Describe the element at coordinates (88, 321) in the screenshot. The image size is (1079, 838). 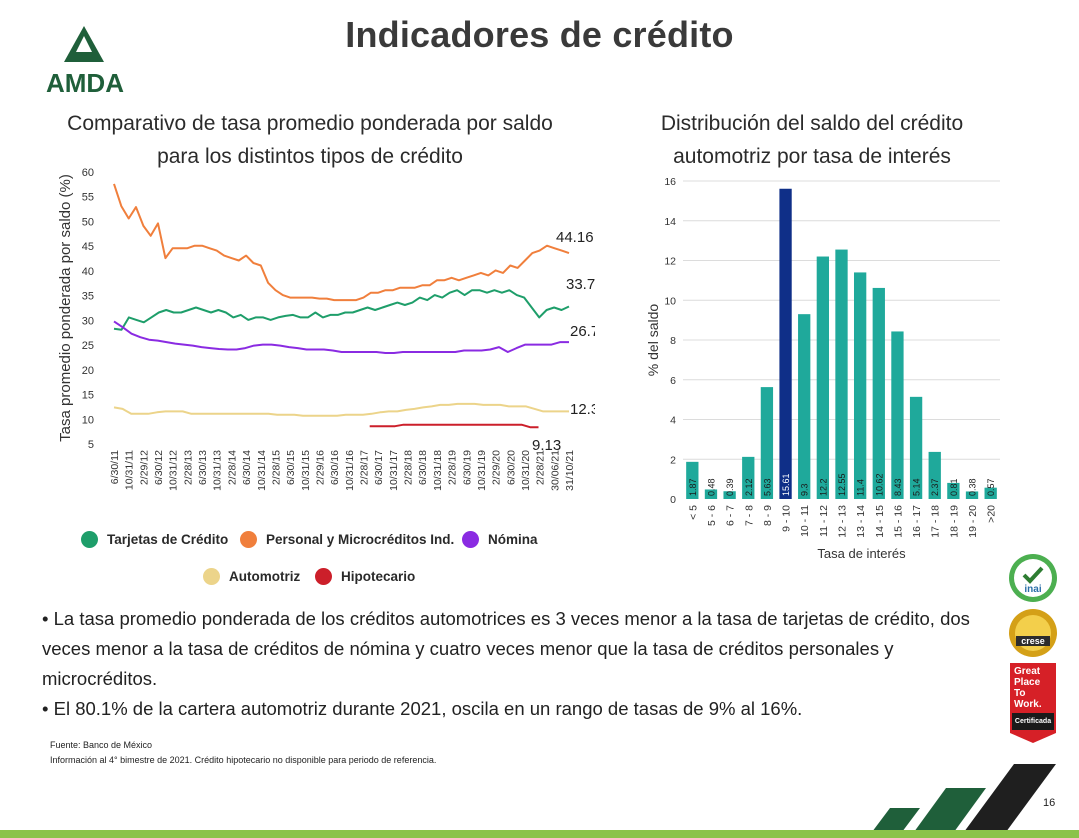
I see `y-tick-label: 30` at that location.